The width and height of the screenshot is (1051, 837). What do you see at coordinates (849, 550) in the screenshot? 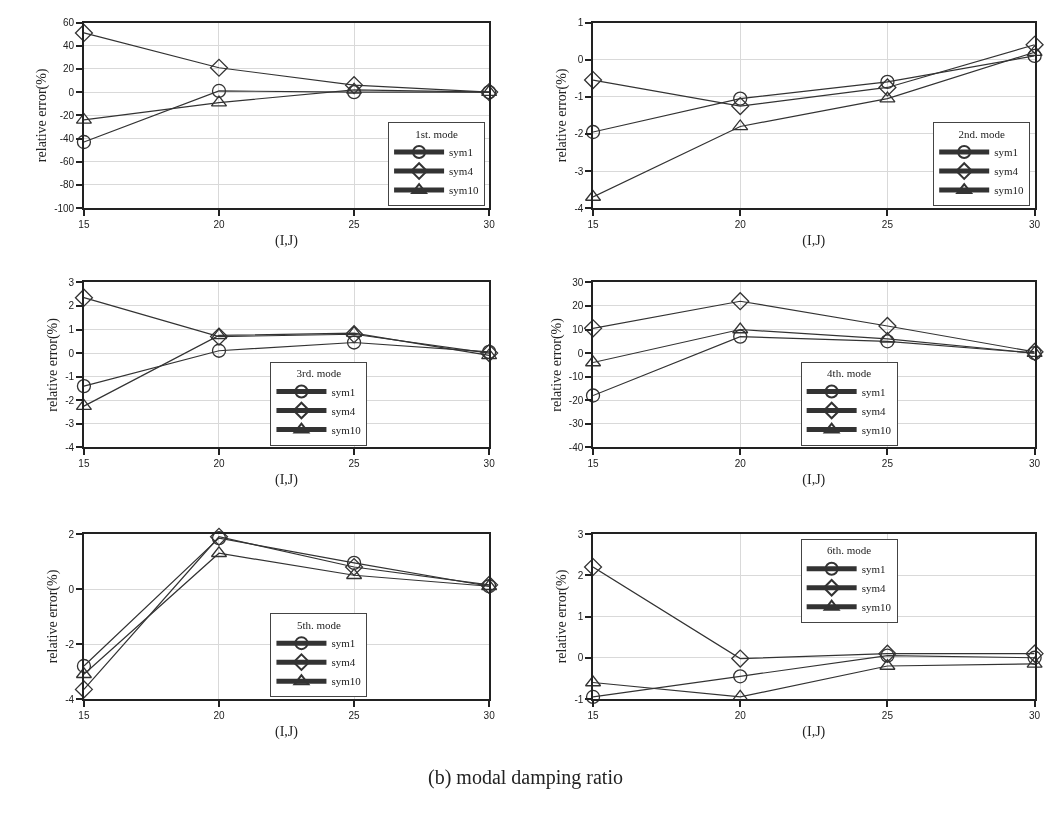
I see `legend-title: 6th. mode` at bounding box center [849, 550].